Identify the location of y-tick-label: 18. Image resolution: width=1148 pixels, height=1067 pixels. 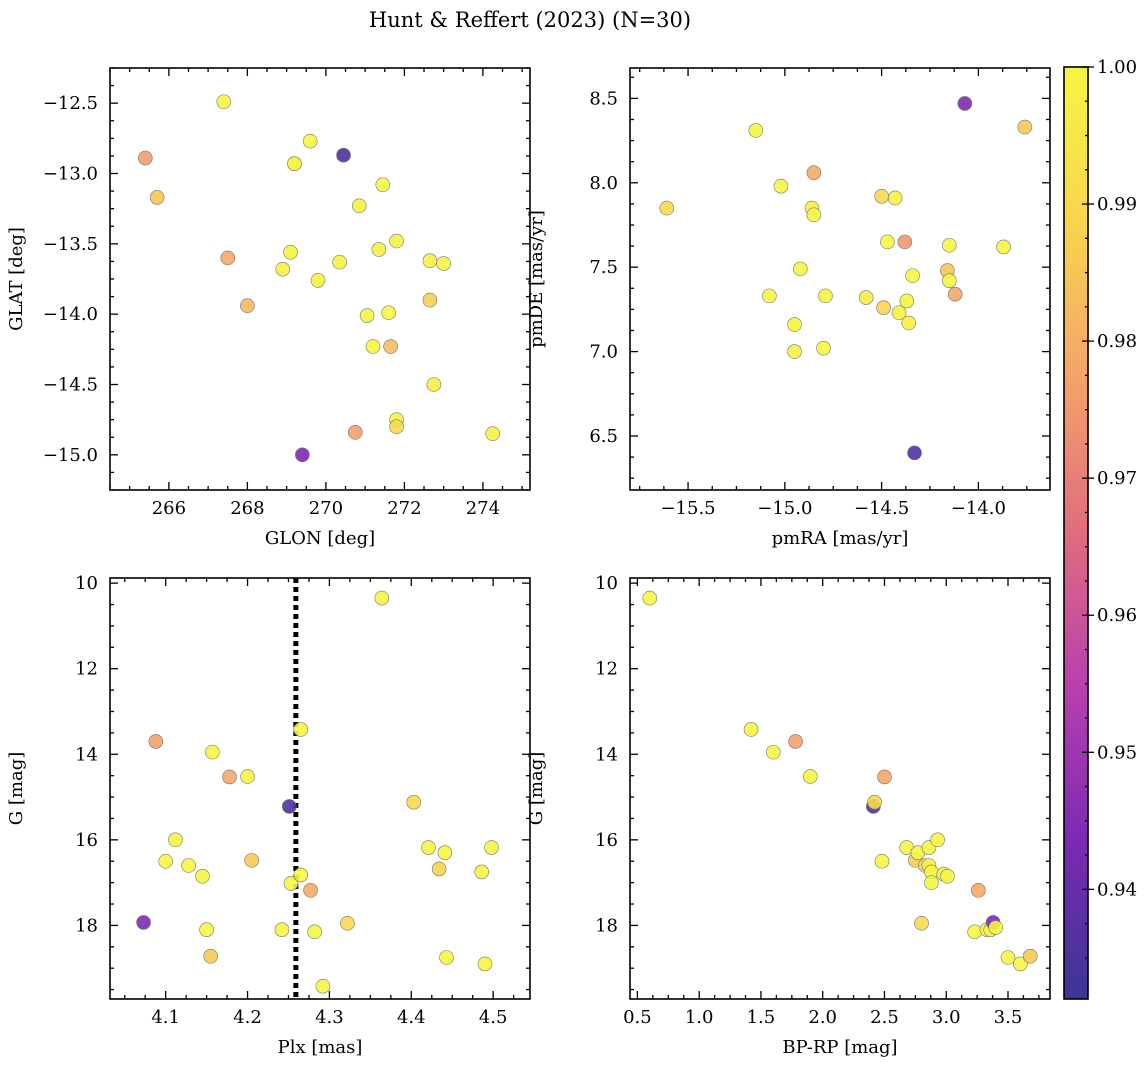
(606, 925).